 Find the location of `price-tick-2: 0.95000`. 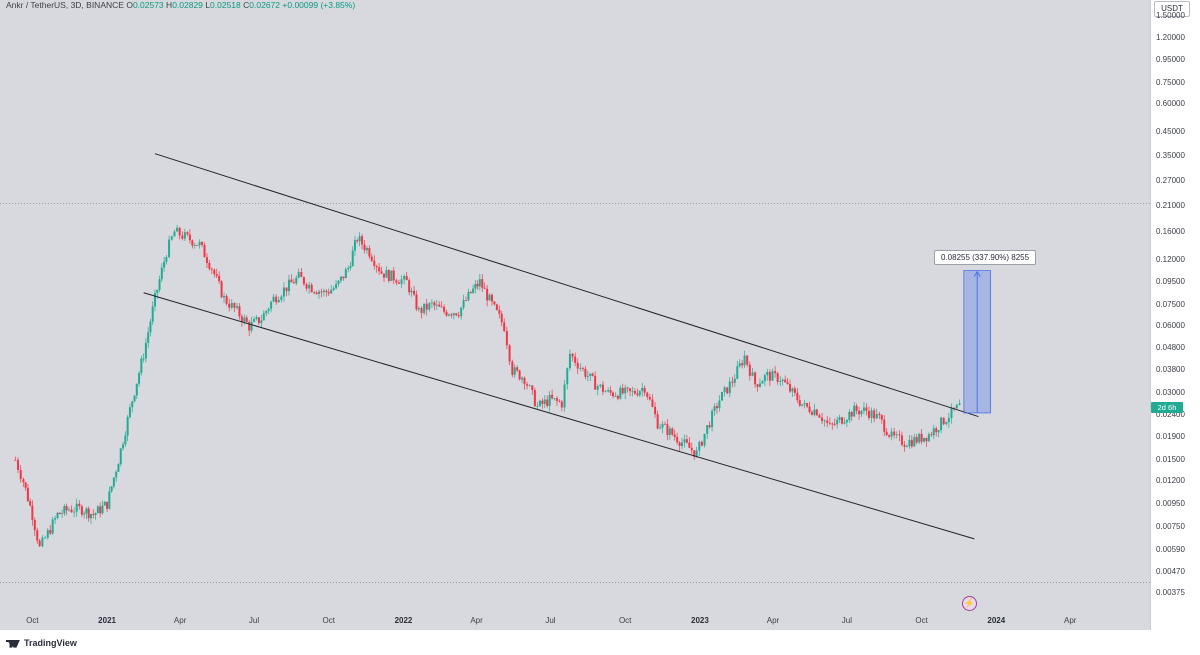

price-tick-2: 0.95000 is located at coordinates (1170, 60).